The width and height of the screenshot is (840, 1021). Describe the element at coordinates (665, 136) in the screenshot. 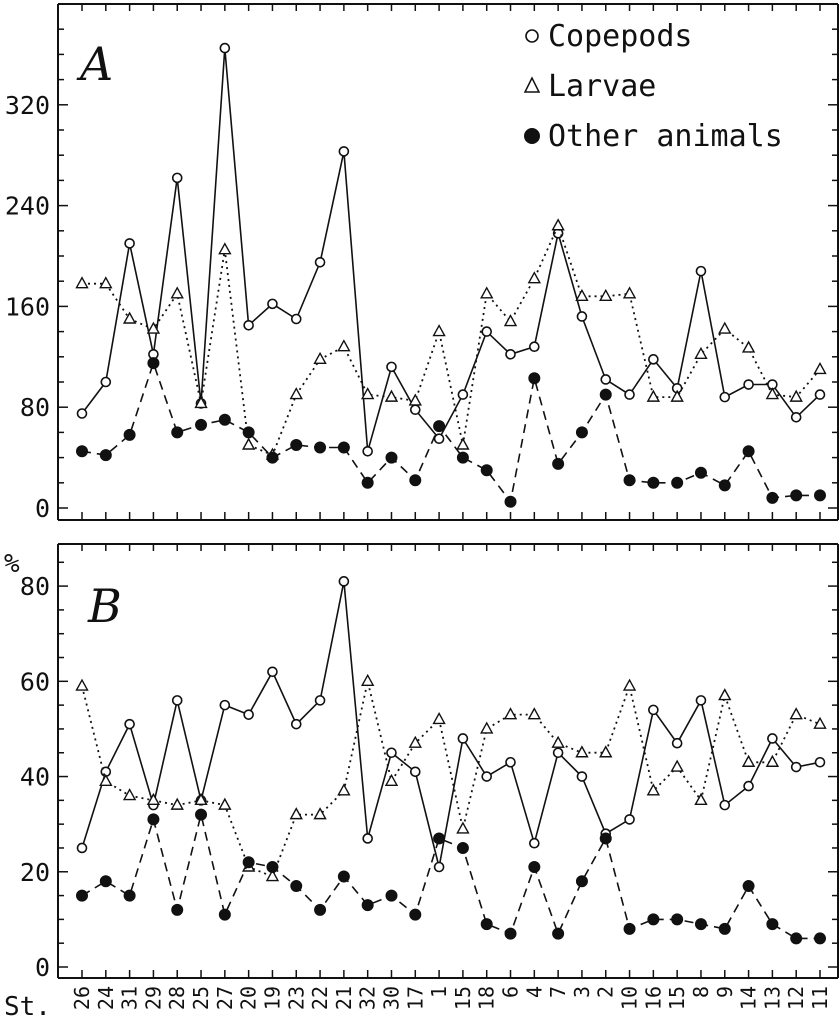

I see `legend-entry: Other animals` at that location.